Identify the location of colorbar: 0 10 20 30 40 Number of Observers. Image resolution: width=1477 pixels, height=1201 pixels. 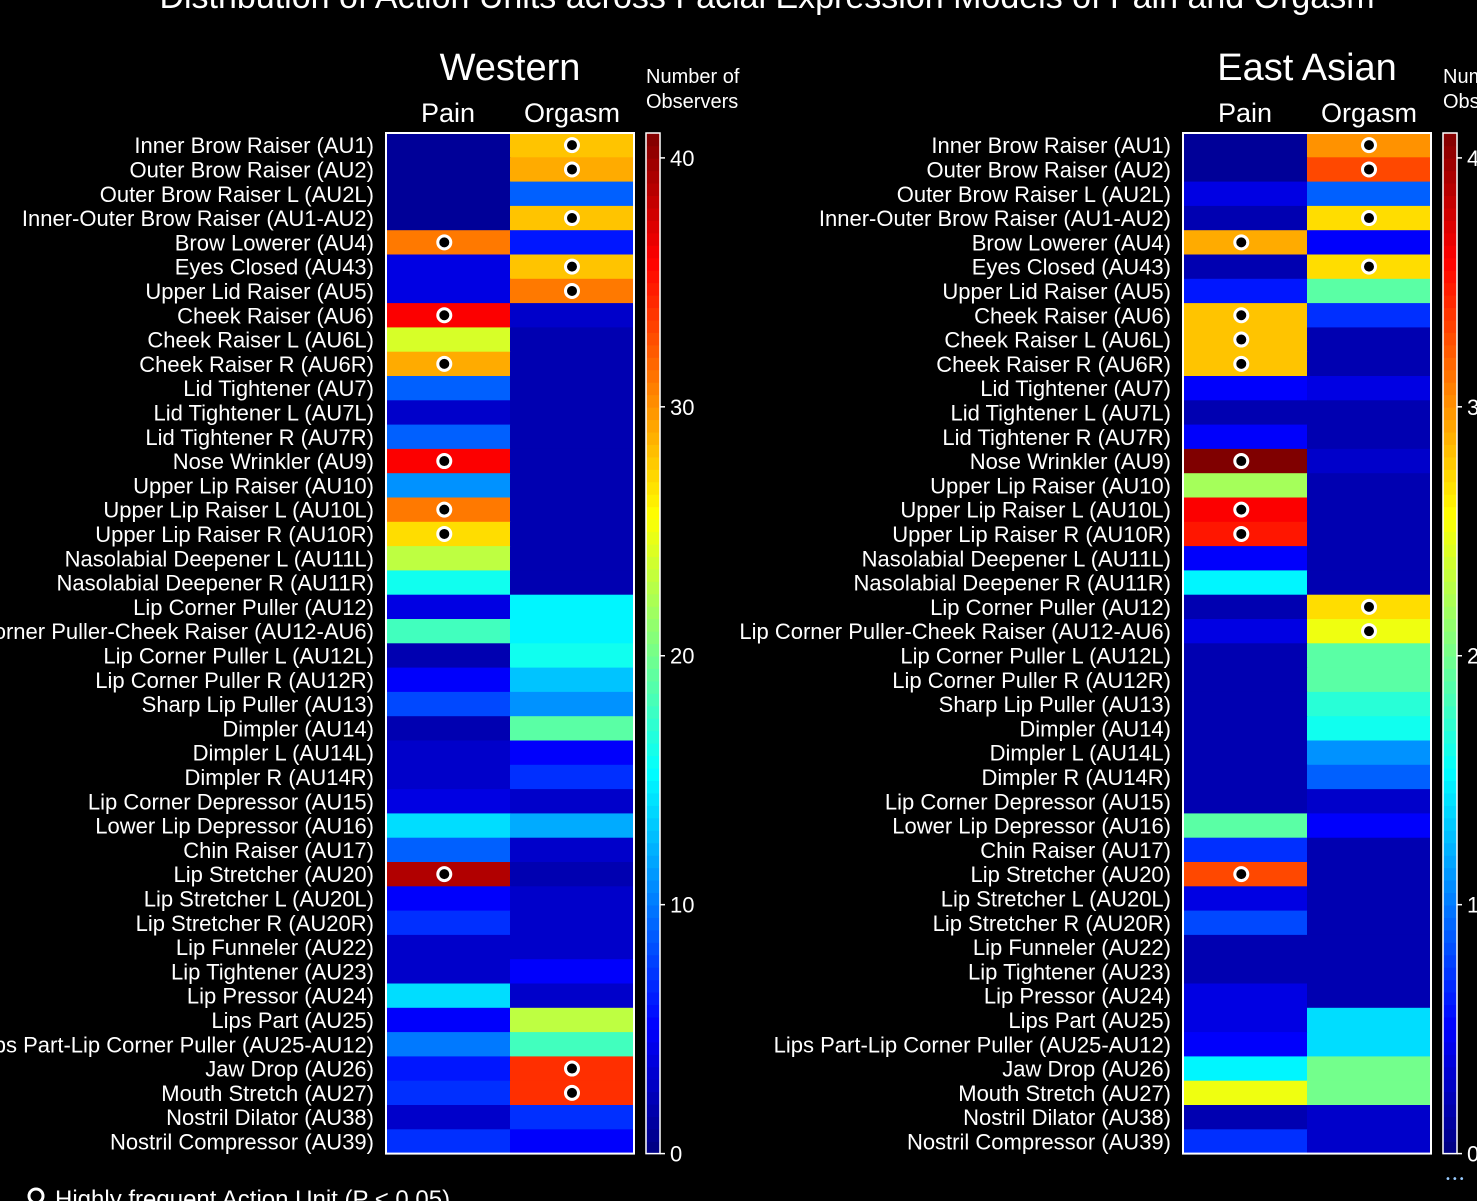
(1459, 616).